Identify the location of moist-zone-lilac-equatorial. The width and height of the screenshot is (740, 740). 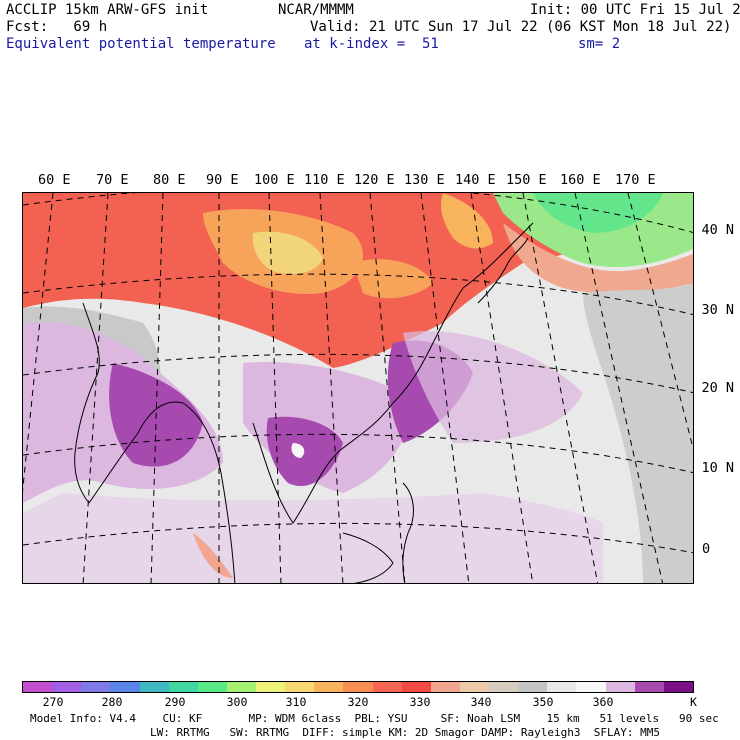
(313, 538).